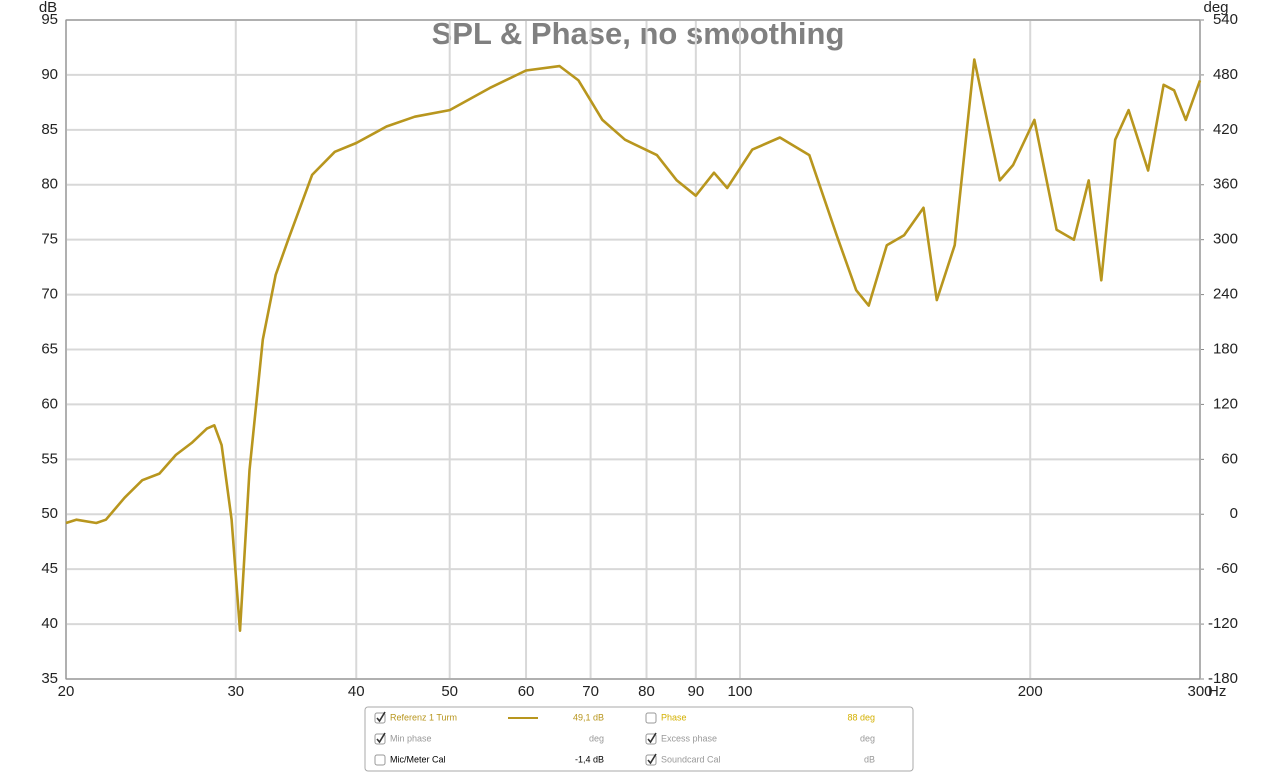  I want to click on x-tick-label: 70, so click(590, 691).